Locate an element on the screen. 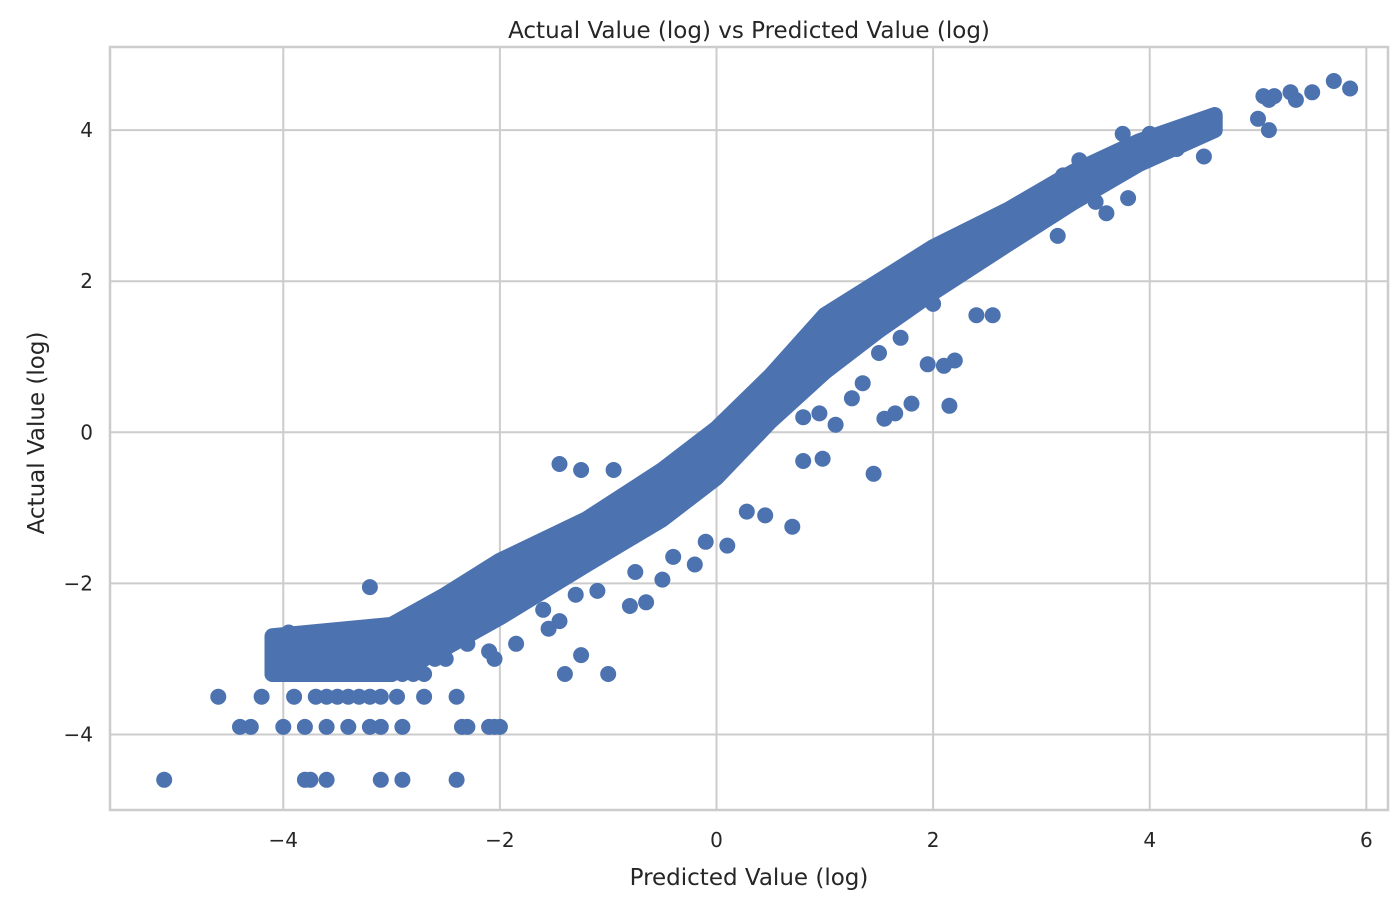  x-tick-label: −4 is located at coordinates (283, 840).